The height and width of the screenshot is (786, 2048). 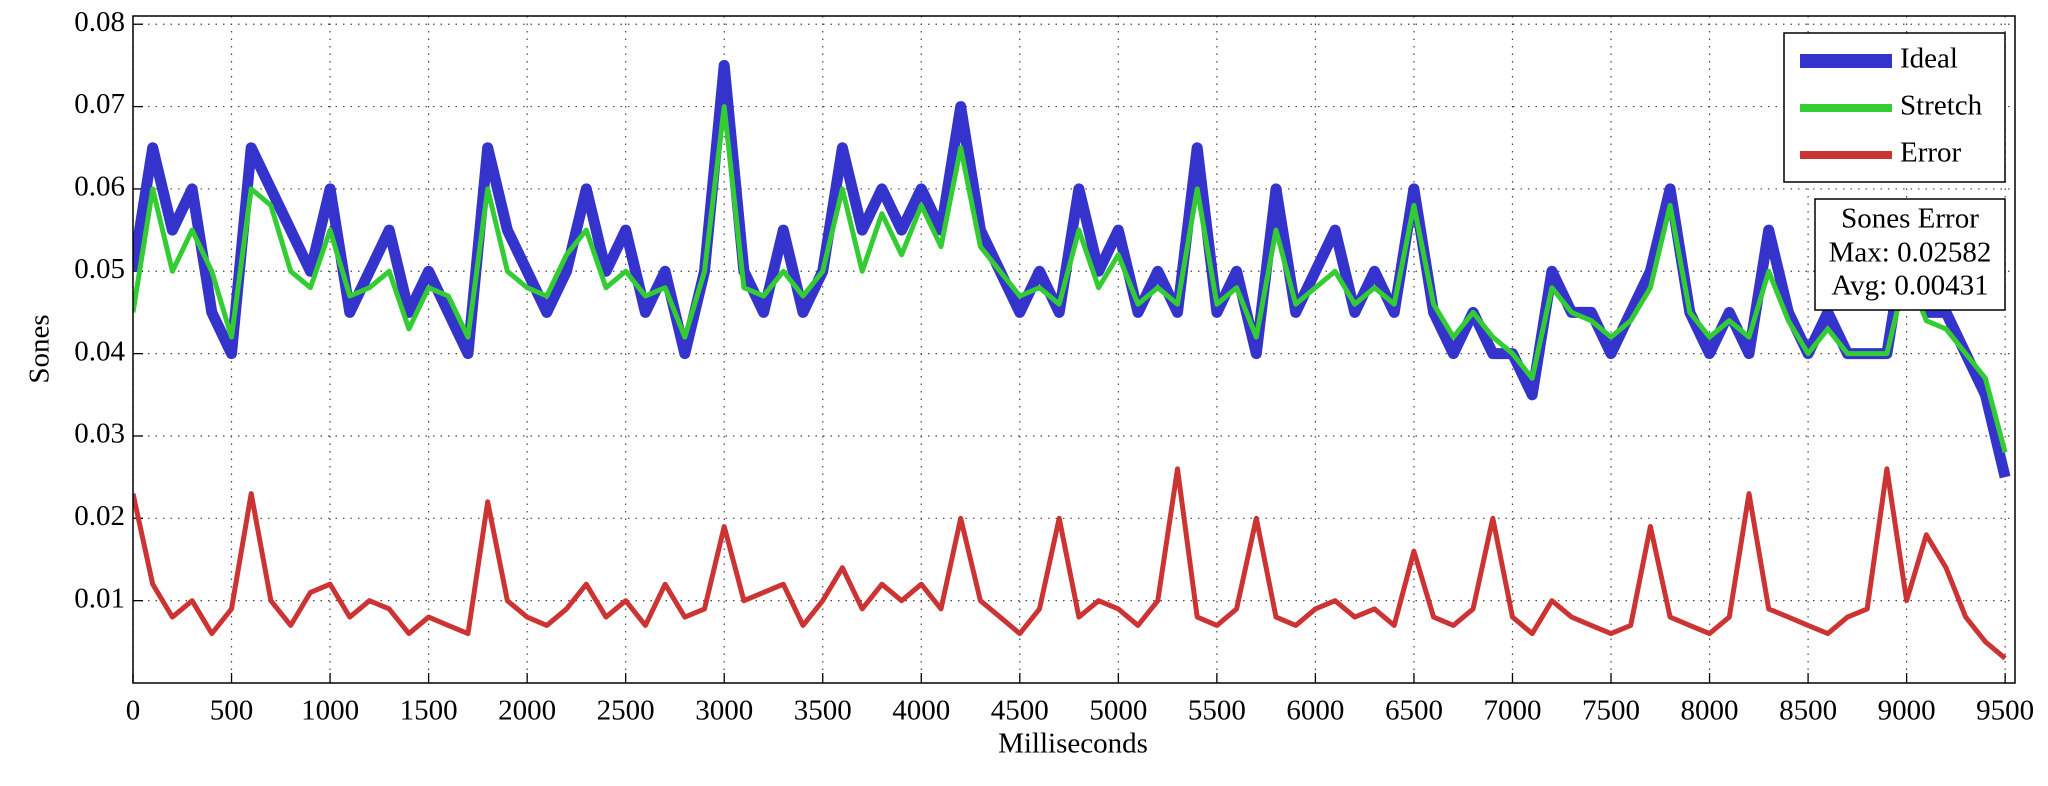 What do you see at coordinates (1909, 286) in the screenshot?
I see `annotation-line: Avg: 0.00431` at bounding box center [1909, 286].